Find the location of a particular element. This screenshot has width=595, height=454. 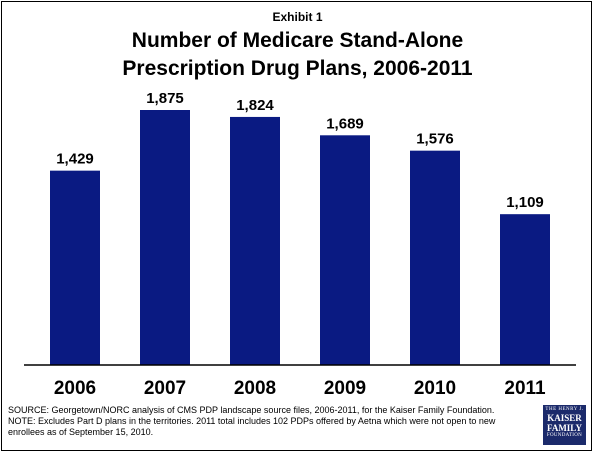

value-label-2011: 1,109 is located at coordinates (525, 202).